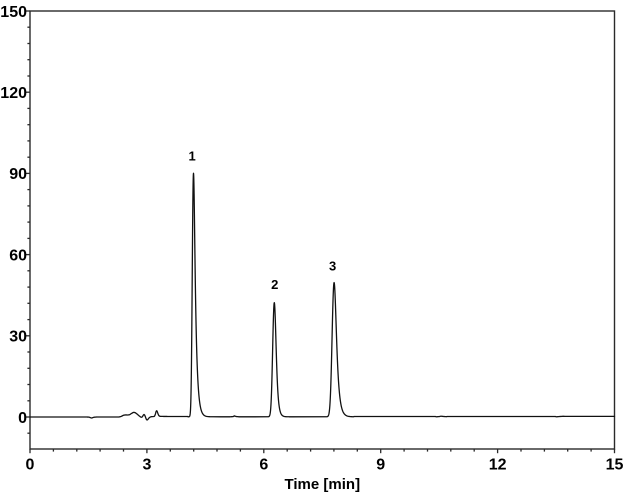  Describe the element at coordinates (18, 174) in the screenshot. I see `svg-text: 90` at that location.